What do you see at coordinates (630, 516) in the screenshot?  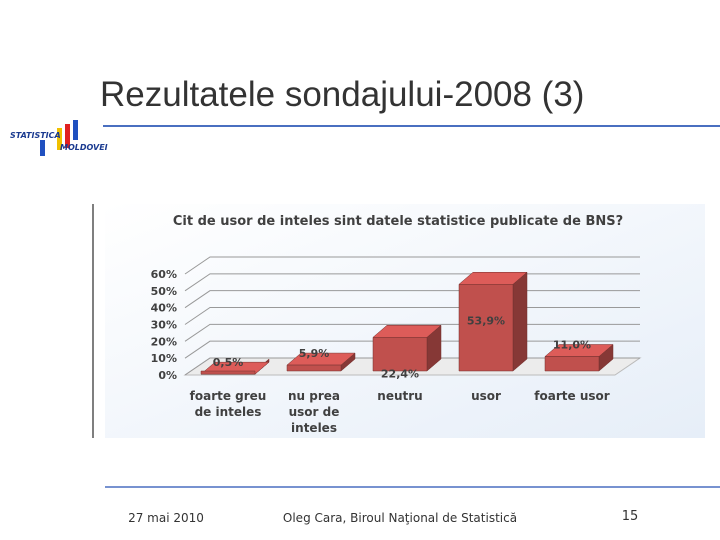 I see `page-number: 15` at bounding box center [630, 516].